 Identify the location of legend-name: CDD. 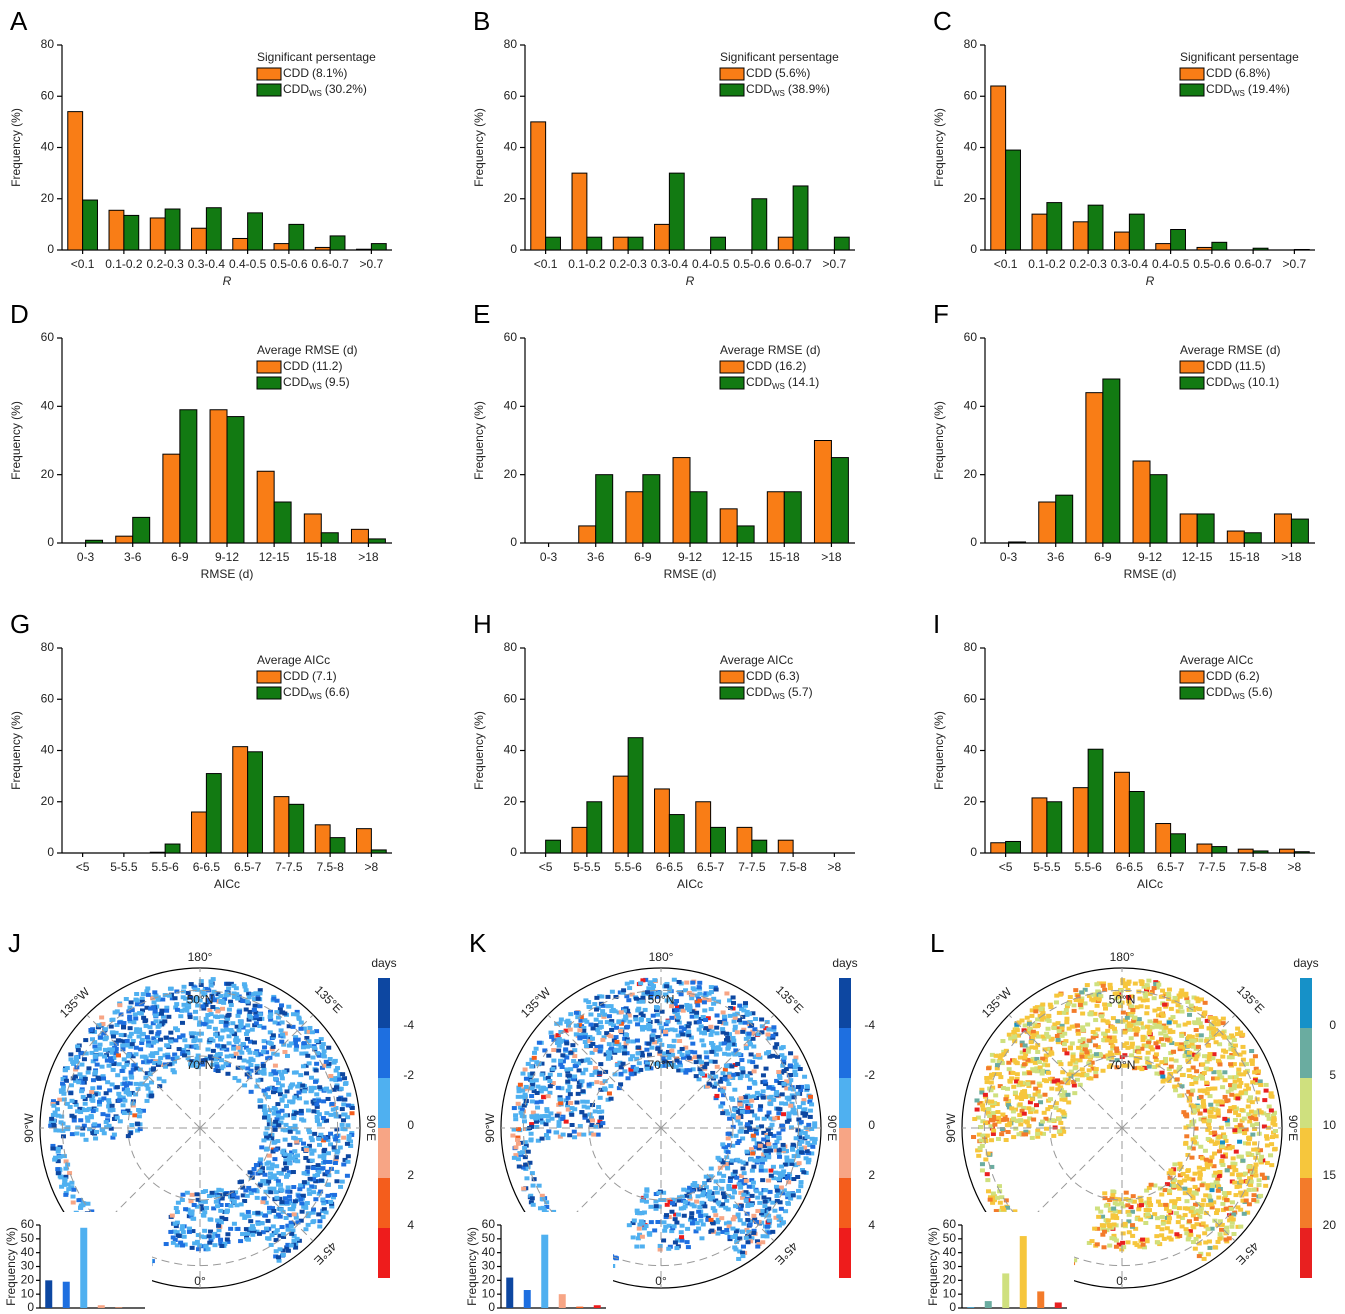
(759, 73).